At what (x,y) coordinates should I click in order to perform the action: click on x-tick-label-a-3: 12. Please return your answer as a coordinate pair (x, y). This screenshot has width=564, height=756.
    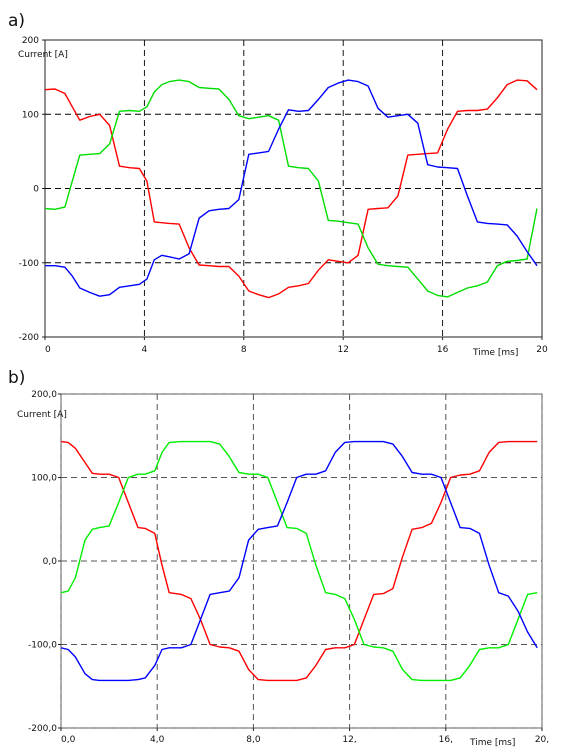
    Looking at the image, I should click on (342, 350).